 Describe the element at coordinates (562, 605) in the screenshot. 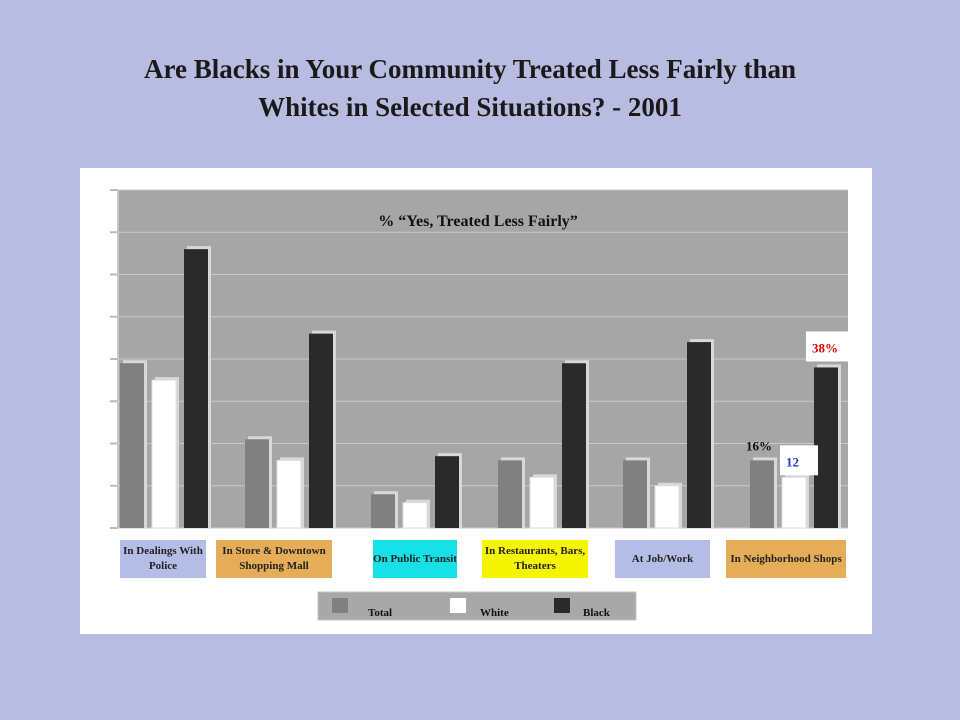

I see `legend-swatch-black` at that location.